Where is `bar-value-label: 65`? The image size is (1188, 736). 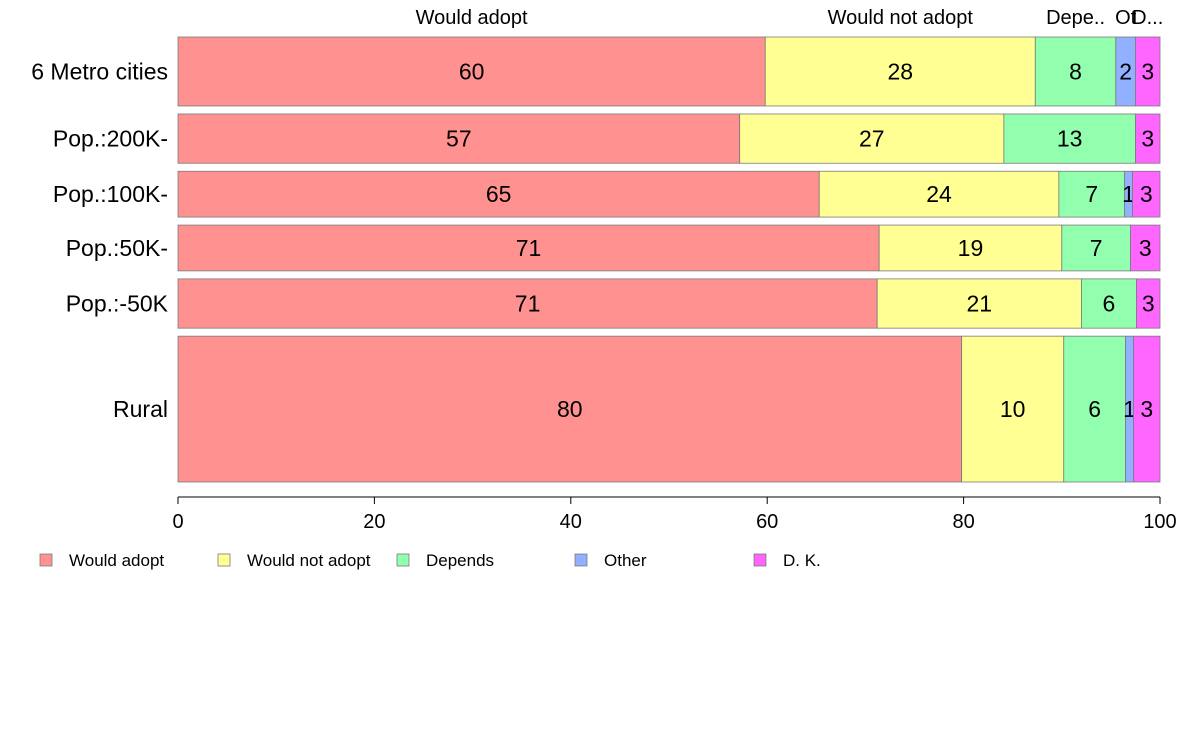
bar-value-label: 65 is located at coordinates (499, 194).